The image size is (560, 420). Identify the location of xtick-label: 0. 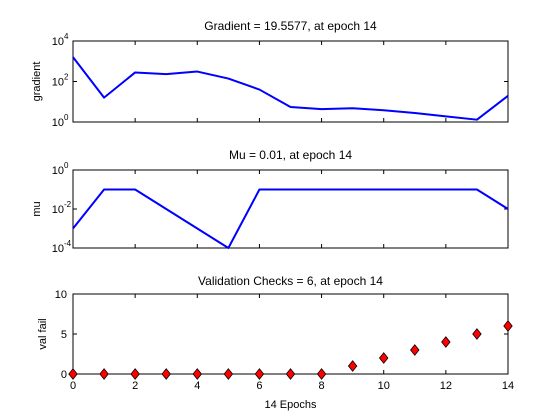
(73, 386).